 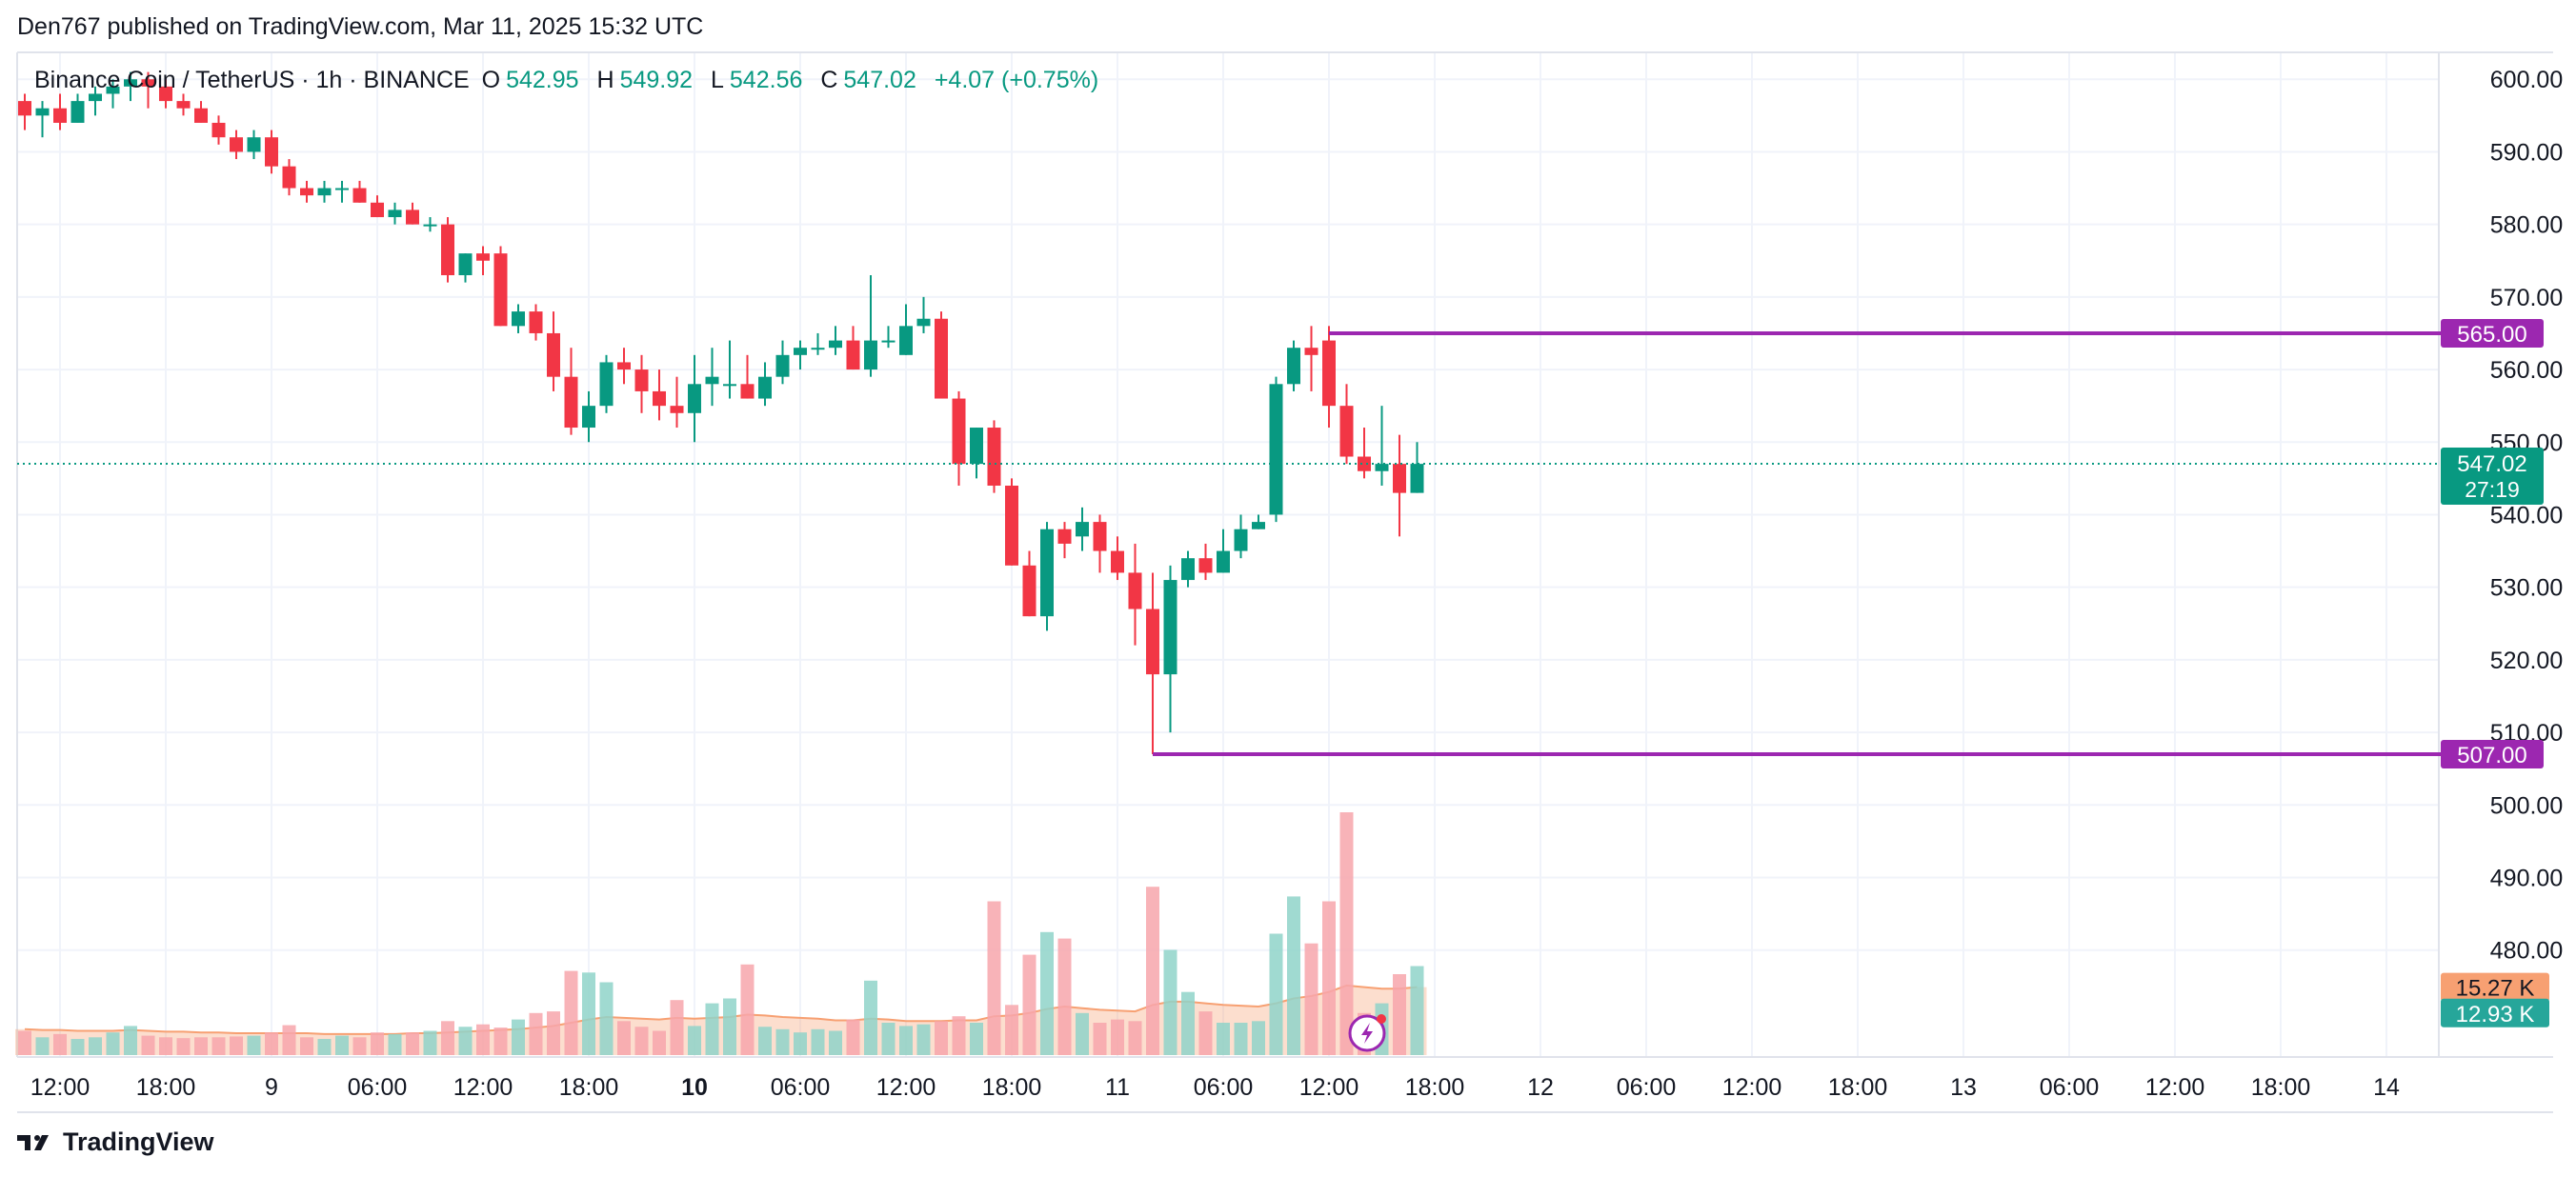 What do you see at coordinates (605, 80) in the screenshot?
I see `high-label: H` at bounding box center [605, 80].